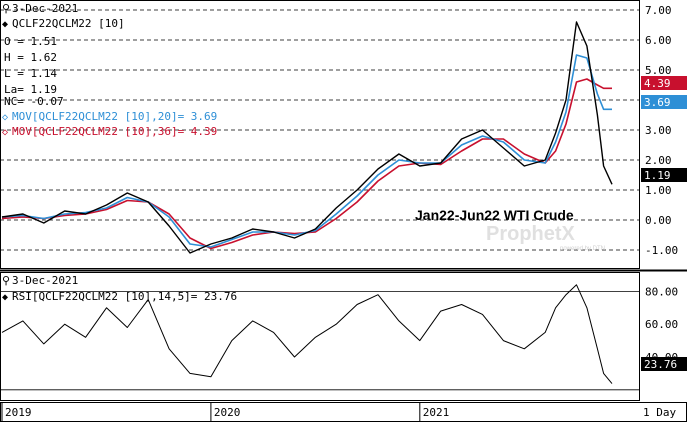 The height and width of the screenshot is (422, 687). What do you see at coordinates (68, 23) in the screenshot?
I see `price-symbol: QCLF22QCLM22 [10]` at bounding box center [68, 23].